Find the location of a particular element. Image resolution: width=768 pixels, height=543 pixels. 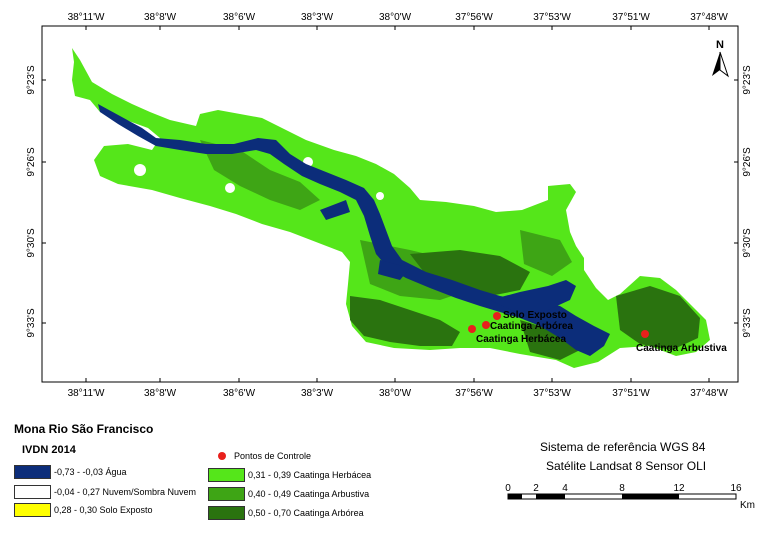

top-tick-label: 37°53'W is located at coordinates (552, 17).